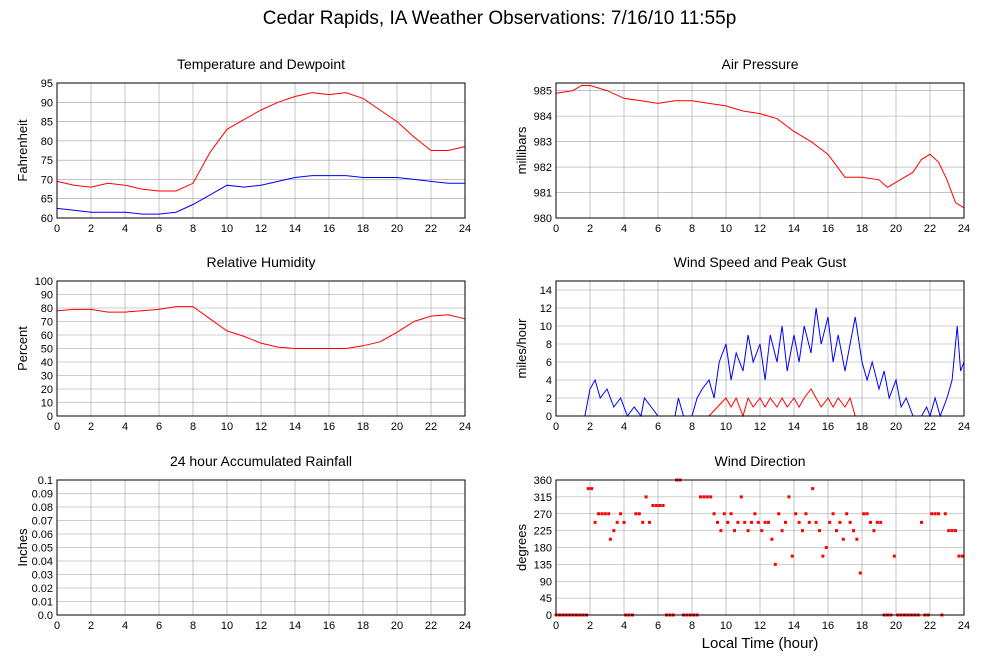 Image resolution: width=999 pixels, height=659 pixels. What do you see at coordinates (543, 143) in the screenshot?
I see `pressure-y-tick-label: 983` at bounding box center [543, 143].